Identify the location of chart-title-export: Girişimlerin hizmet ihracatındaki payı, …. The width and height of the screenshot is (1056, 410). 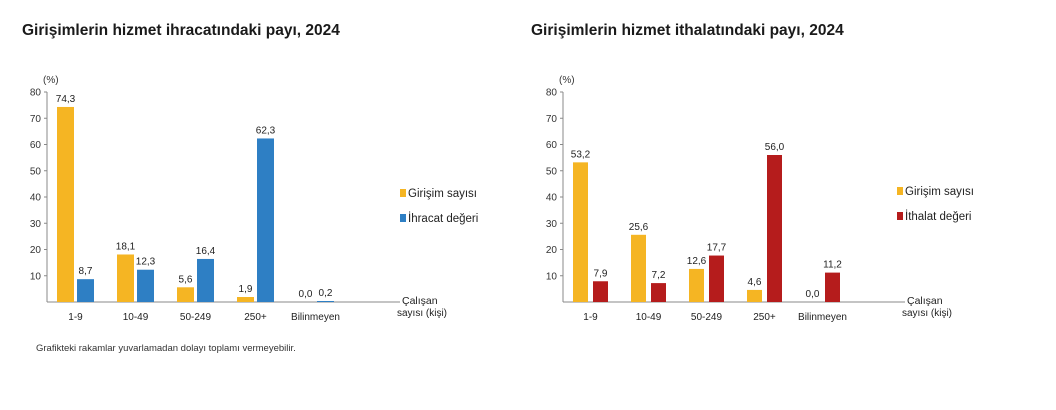
(181, 30).